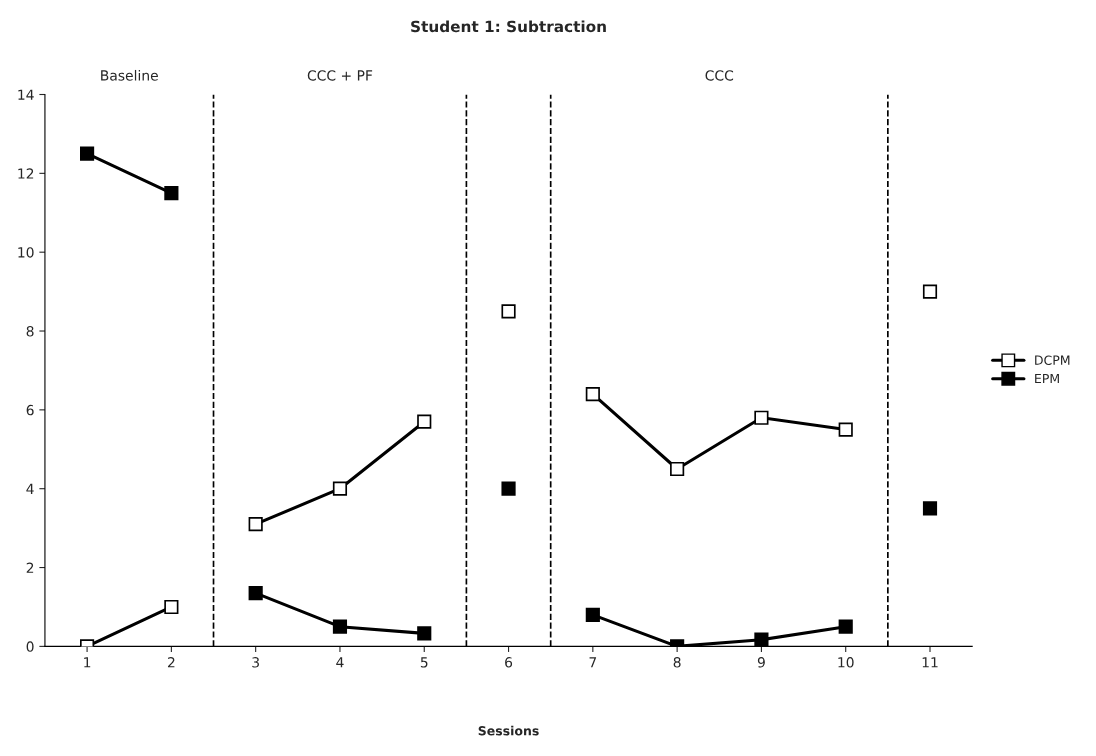 The image size is (1096, 756). What do you see at coordinates (26, 173) in the screenshot?
I see `y-tick-label: 12` at bounding box center [26, 173].